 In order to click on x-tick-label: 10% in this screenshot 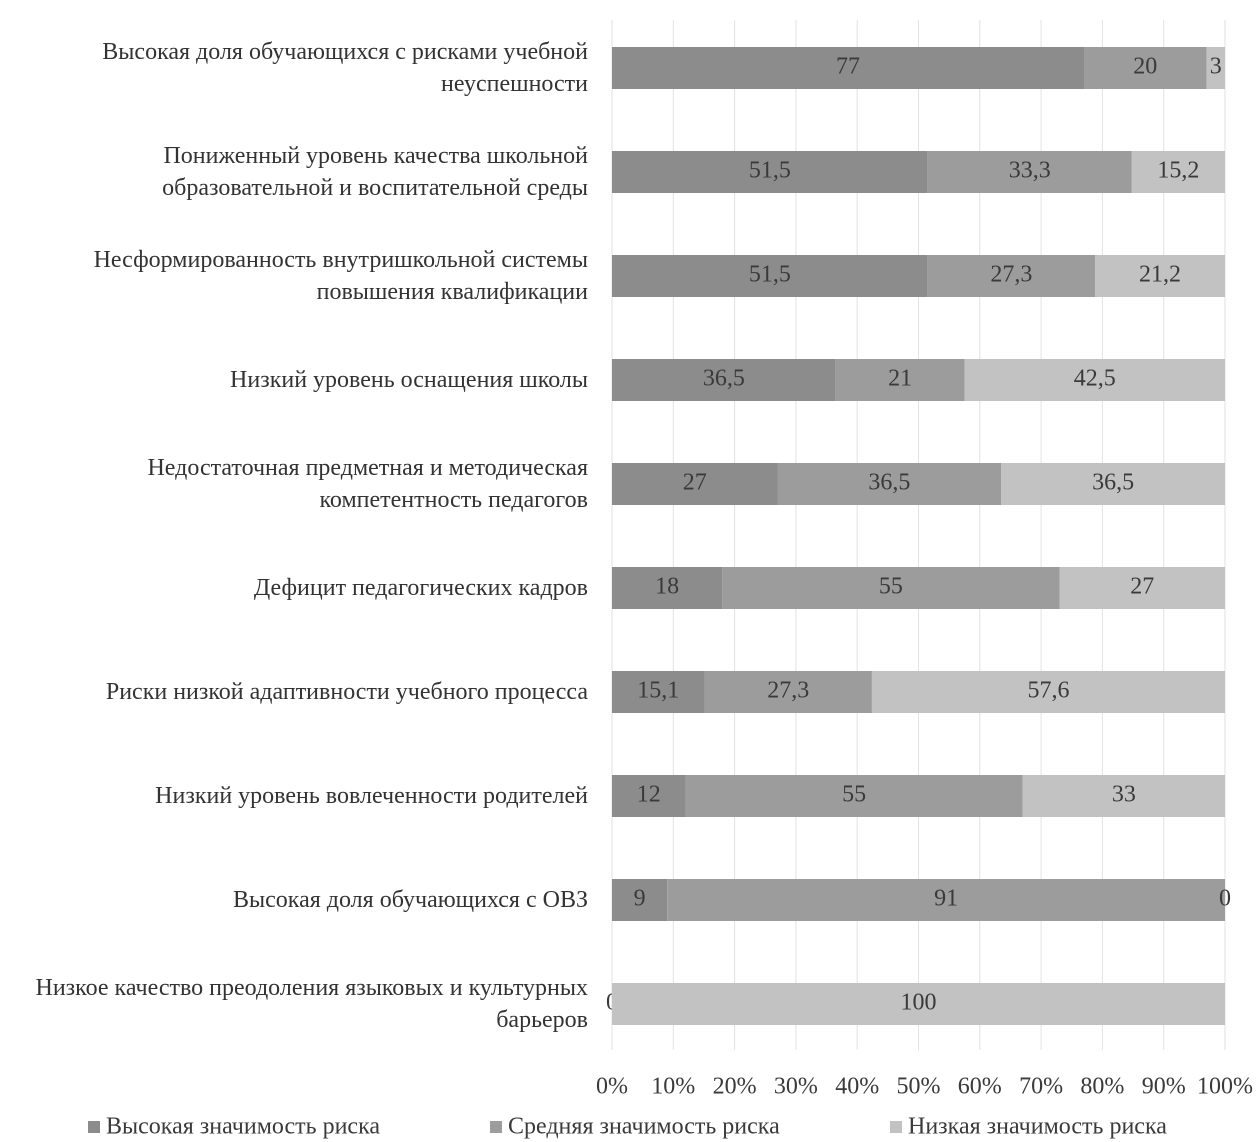, I will do `click(673, 1087)`.